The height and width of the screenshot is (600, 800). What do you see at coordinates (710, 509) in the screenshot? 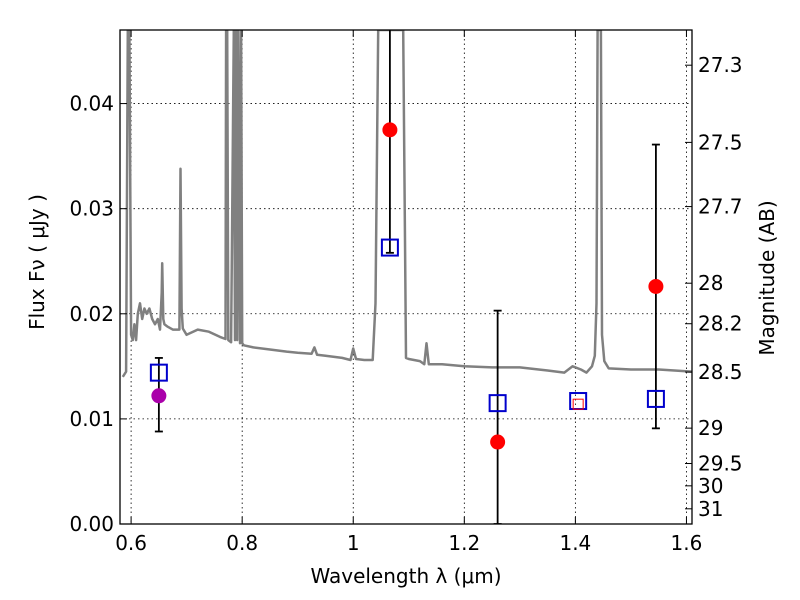
I see `y2-tick-label: 31` at bounding box center [710, 509].